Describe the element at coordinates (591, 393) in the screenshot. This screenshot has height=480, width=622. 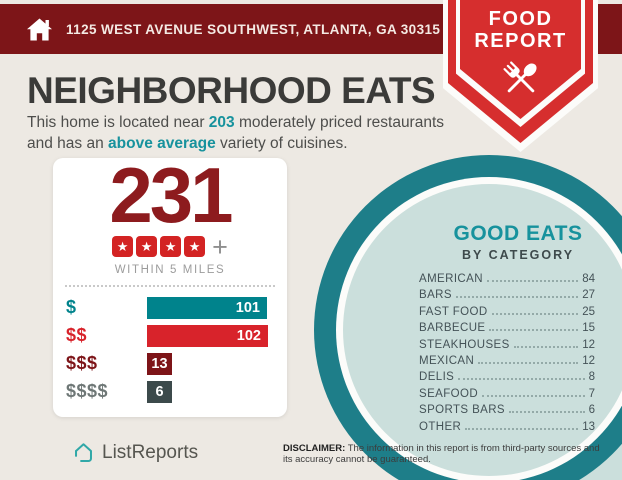
I see `category-count: 7` at that location.